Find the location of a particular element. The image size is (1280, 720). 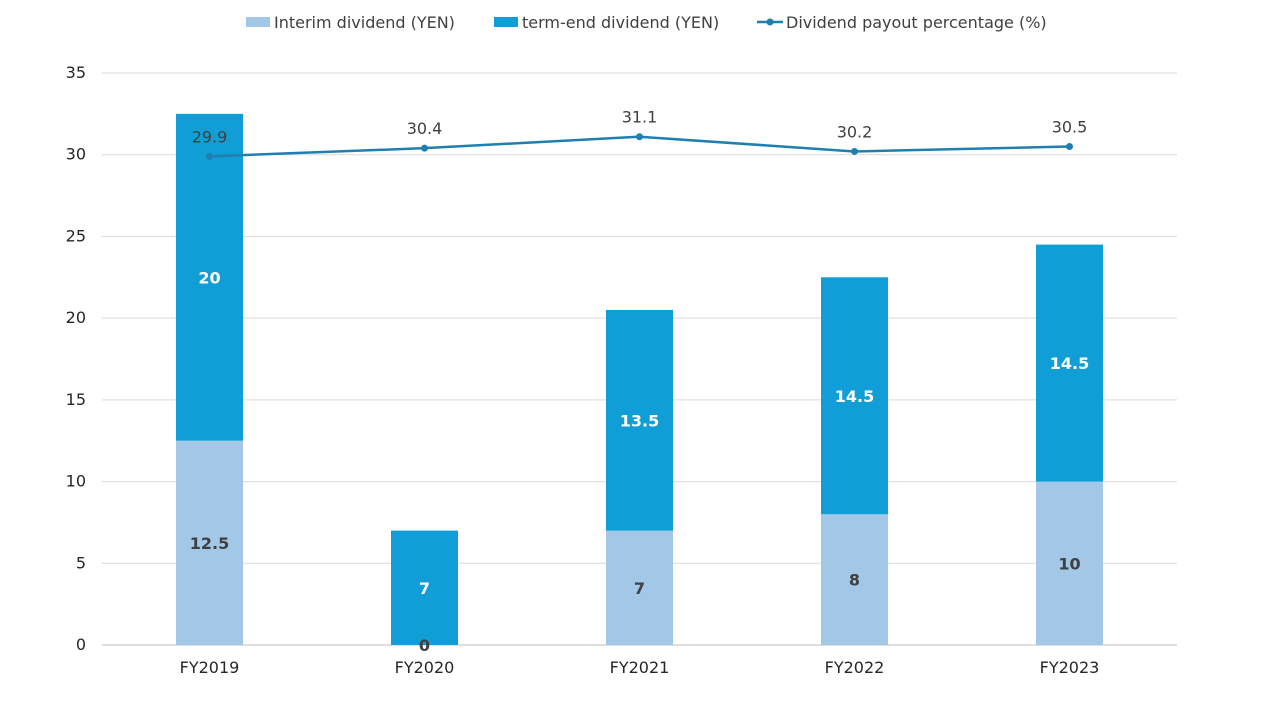

x-tick-label: FY2021 is located at coordinates (640, 667).